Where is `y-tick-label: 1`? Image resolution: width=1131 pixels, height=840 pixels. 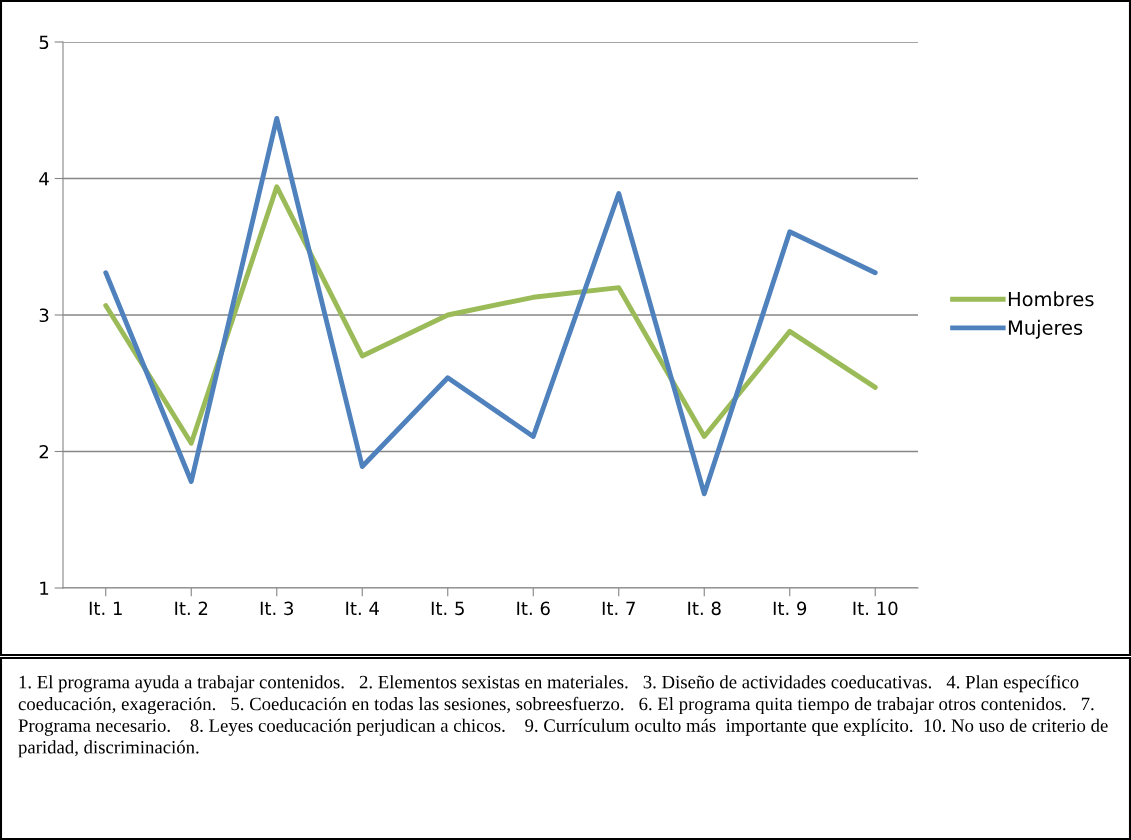
y-tick-label: 1 is located at coordinates (44, 588).